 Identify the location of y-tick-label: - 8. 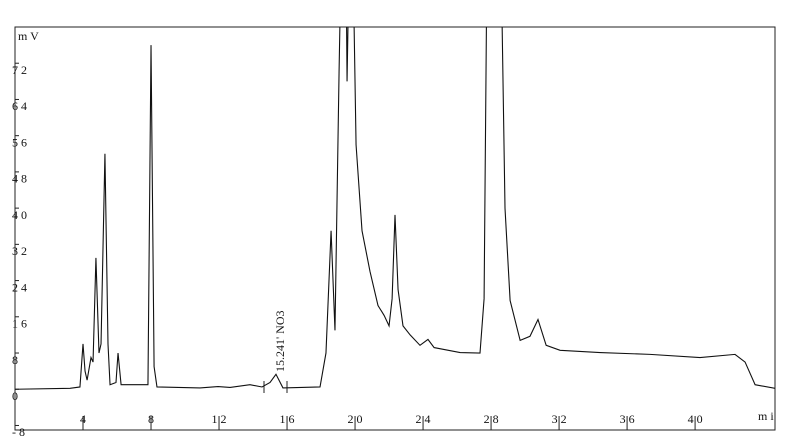
(18, 432).